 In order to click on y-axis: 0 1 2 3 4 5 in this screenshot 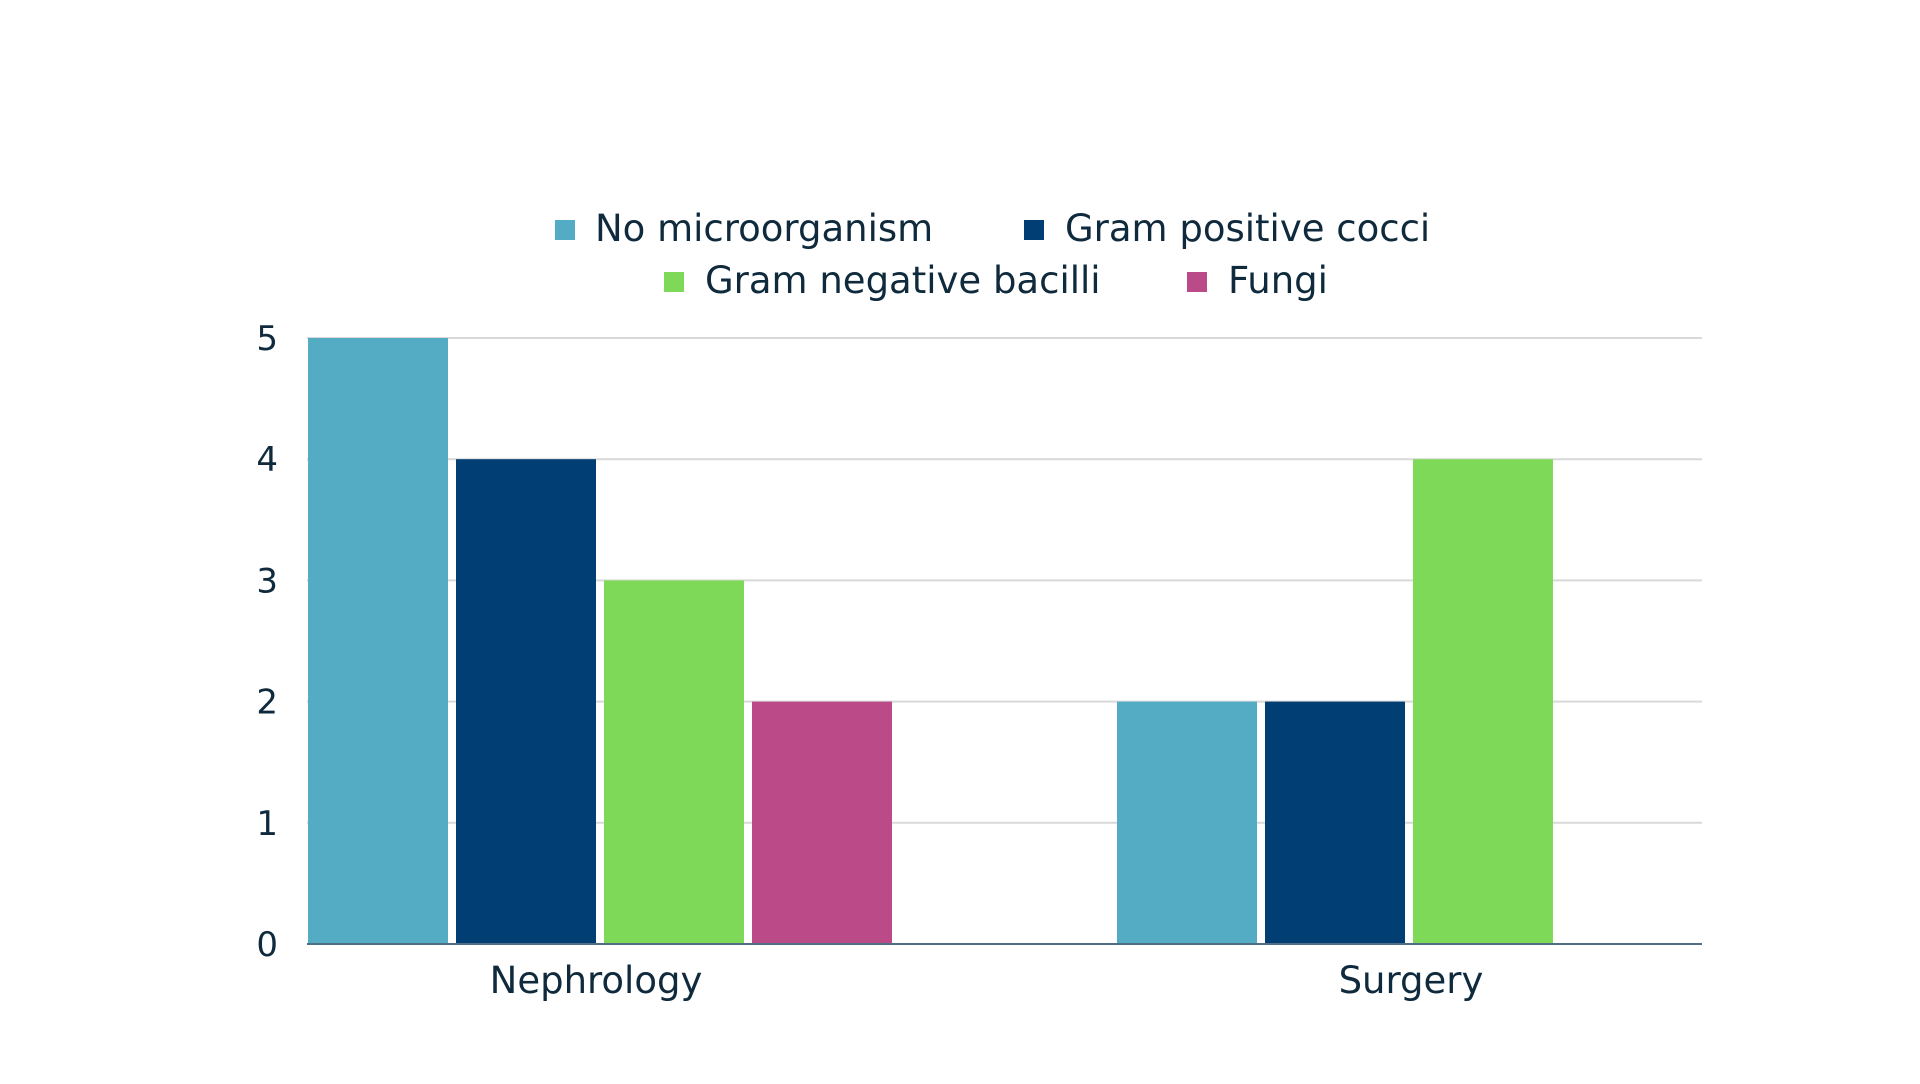, I will do `click(267, 642)`.